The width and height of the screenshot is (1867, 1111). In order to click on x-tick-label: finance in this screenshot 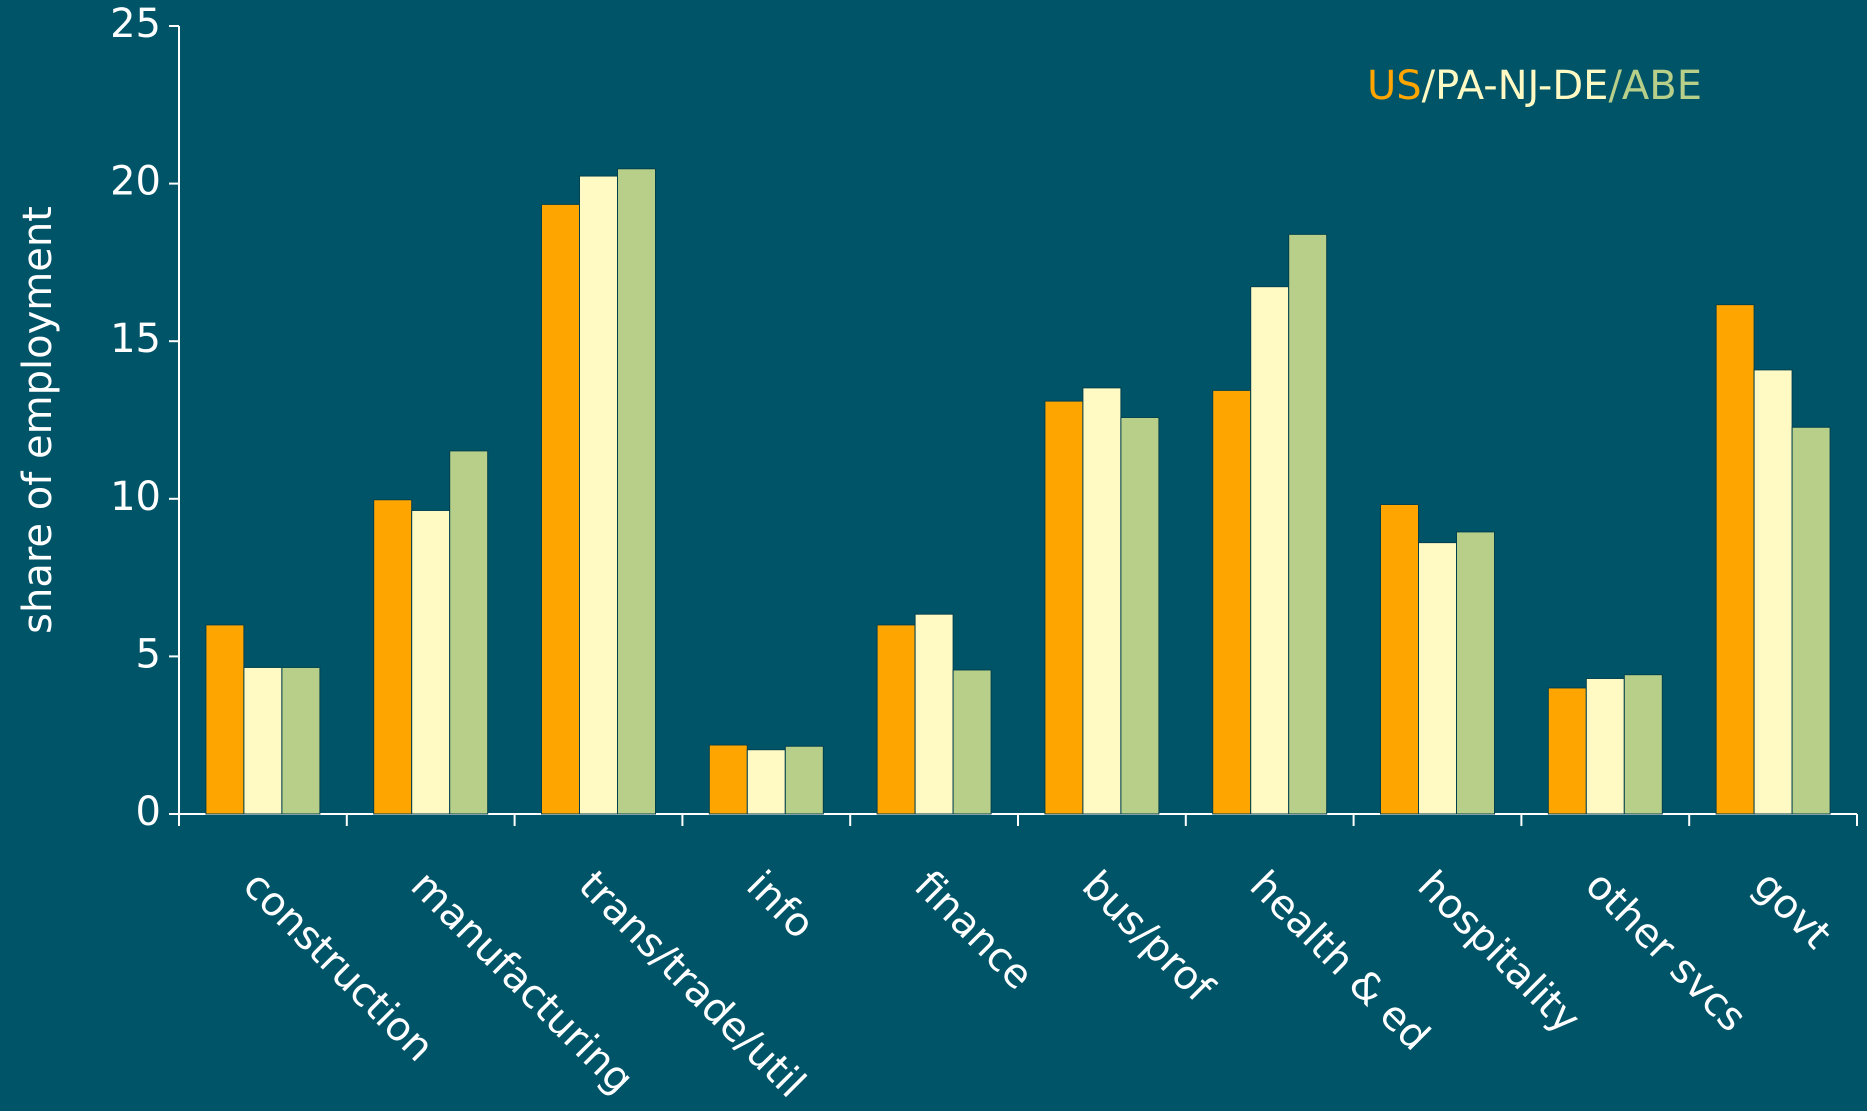, I will do `click(973, 930)`.